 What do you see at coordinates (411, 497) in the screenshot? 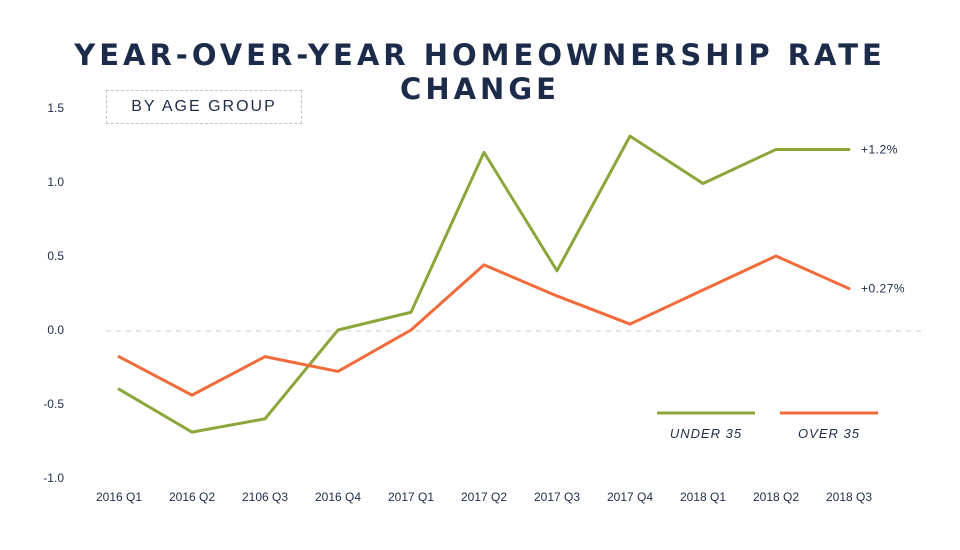
I see `x-tick-label: 2017 Q1` at bounding box center [411, 497].